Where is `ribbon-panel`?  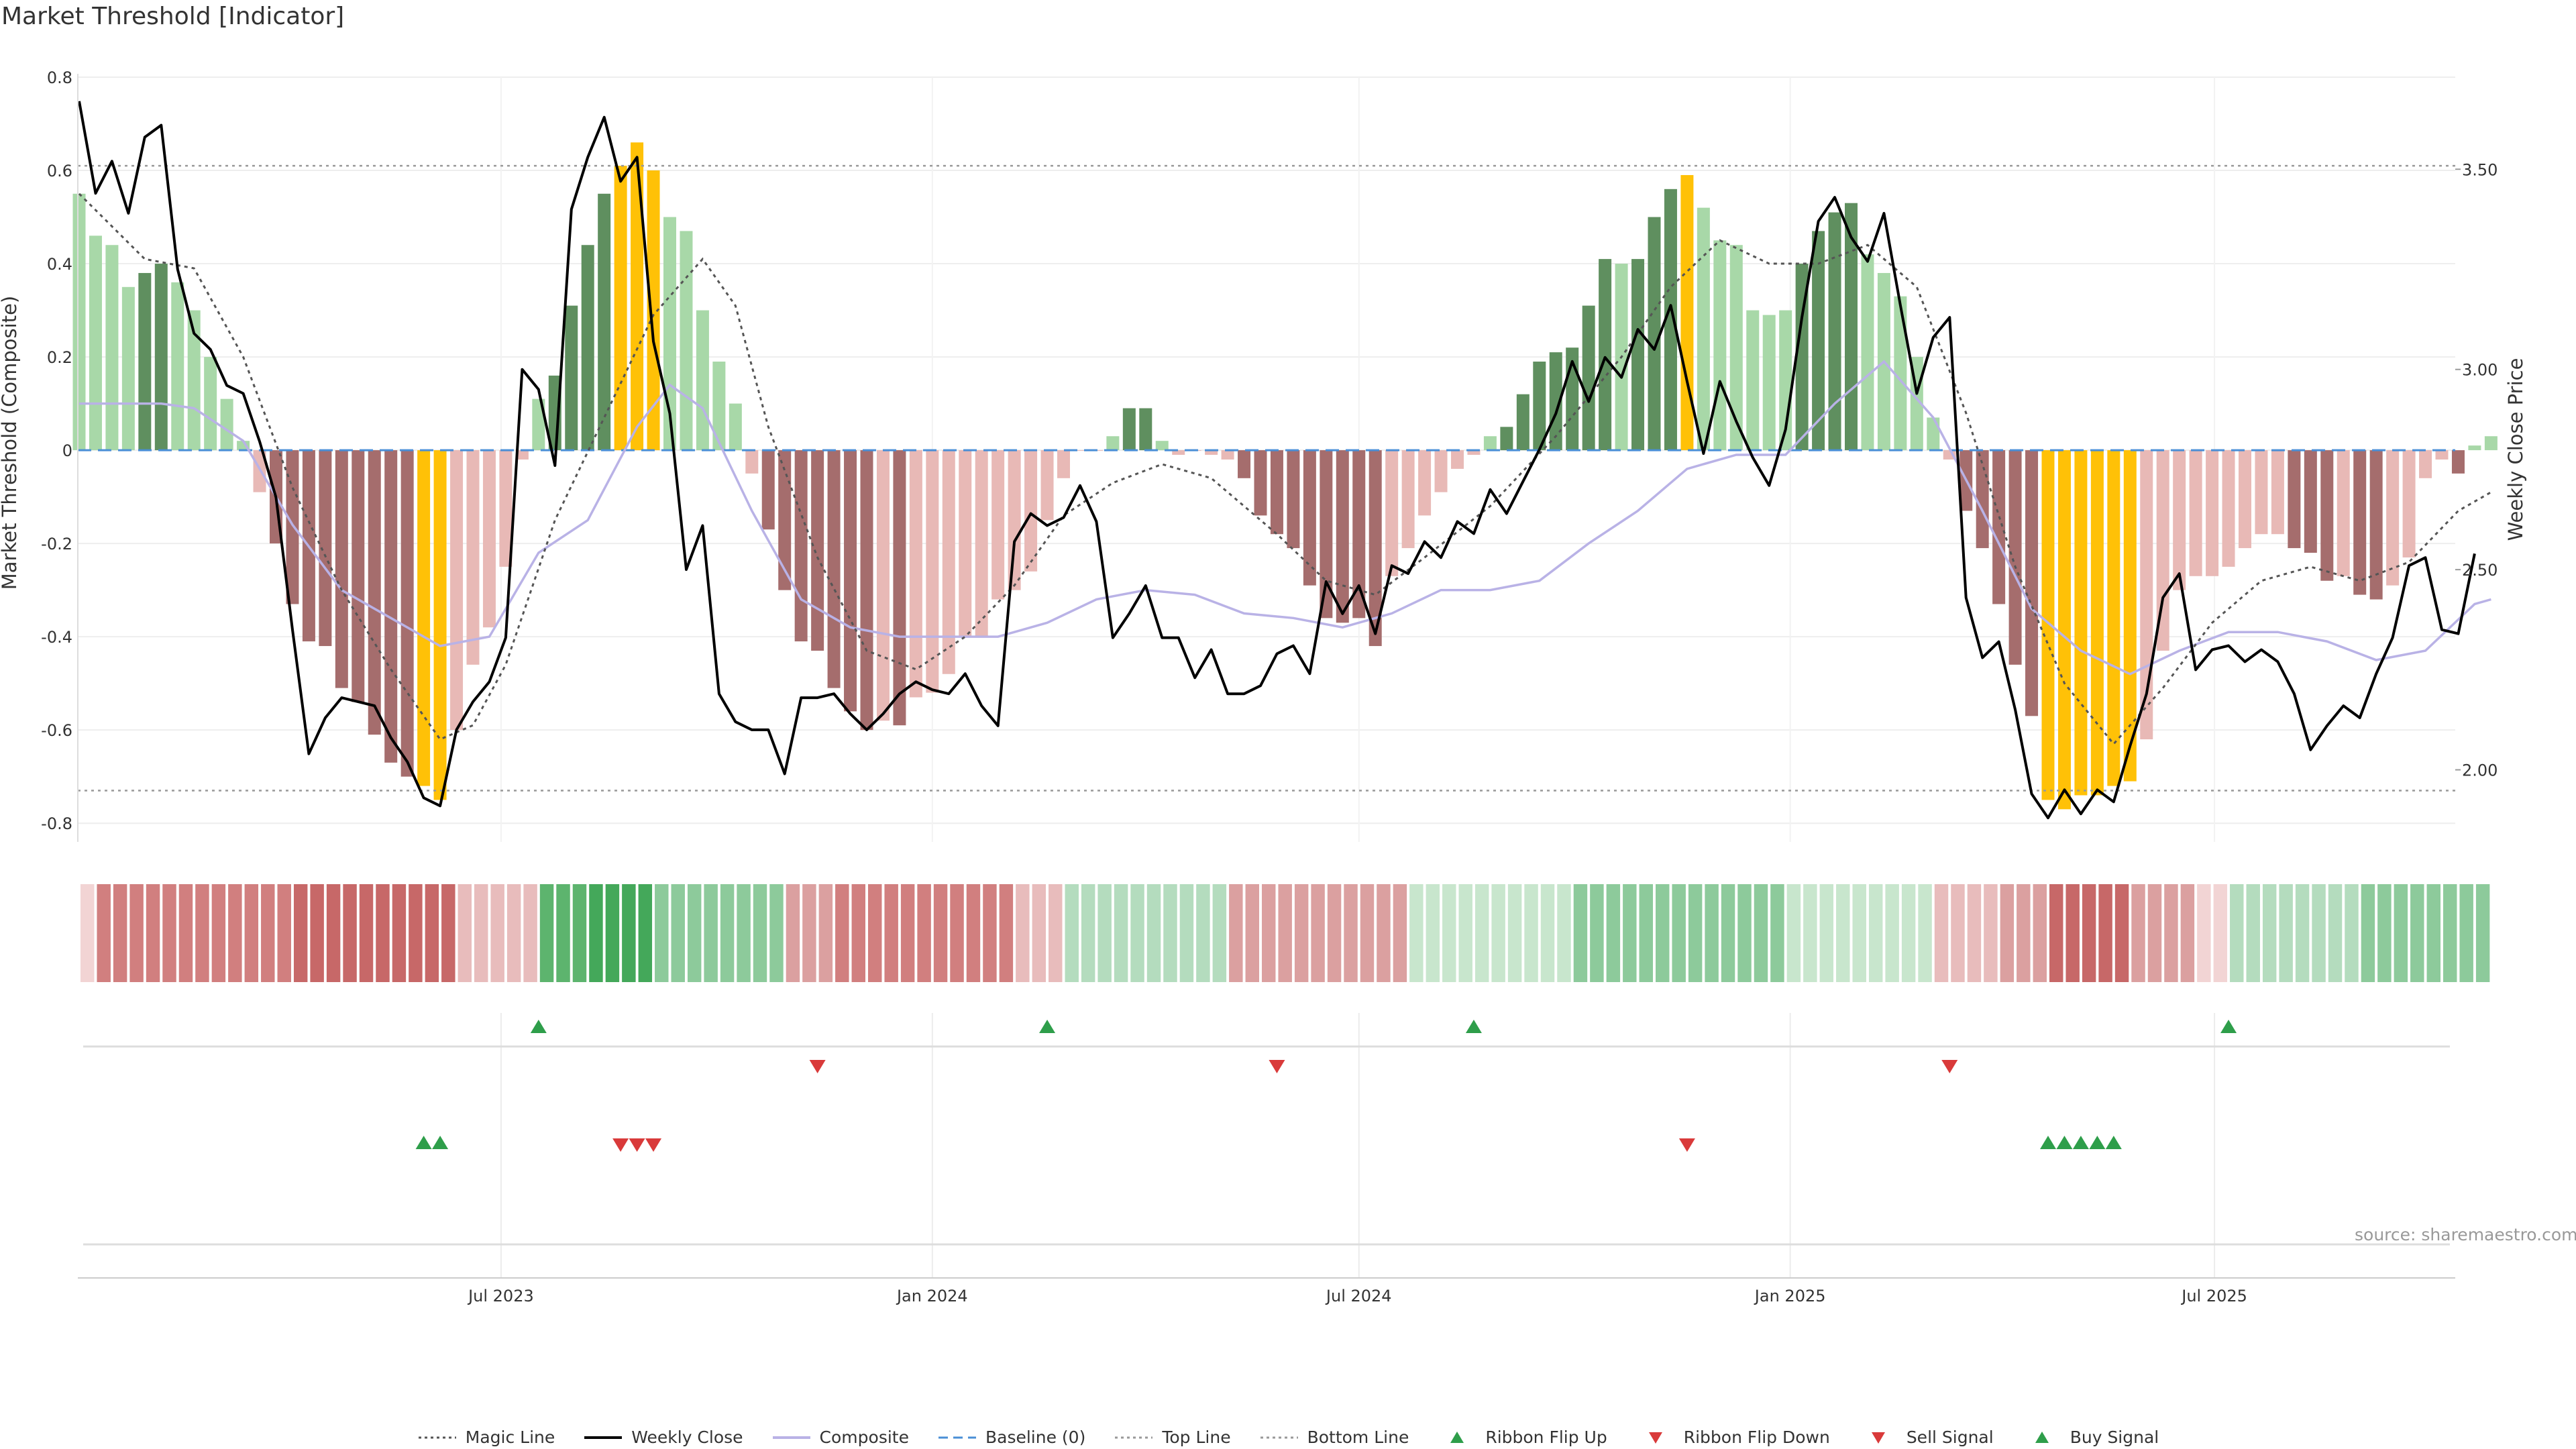 ribbon-panel is located at coordinates (1285, 933).